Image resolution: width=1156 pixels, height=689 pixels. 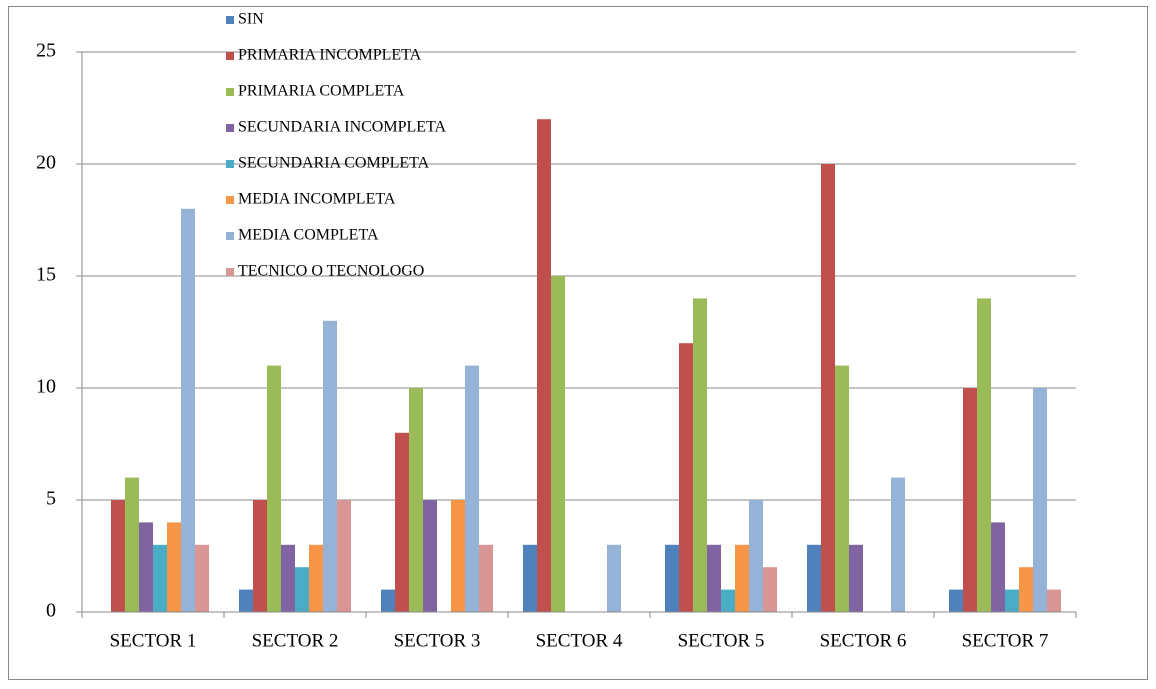 What do you see at coordinates (308, 235) in the screenshot?
I see `legend-label: MEDIA COMPLETA` at bounding box center [308, 235].